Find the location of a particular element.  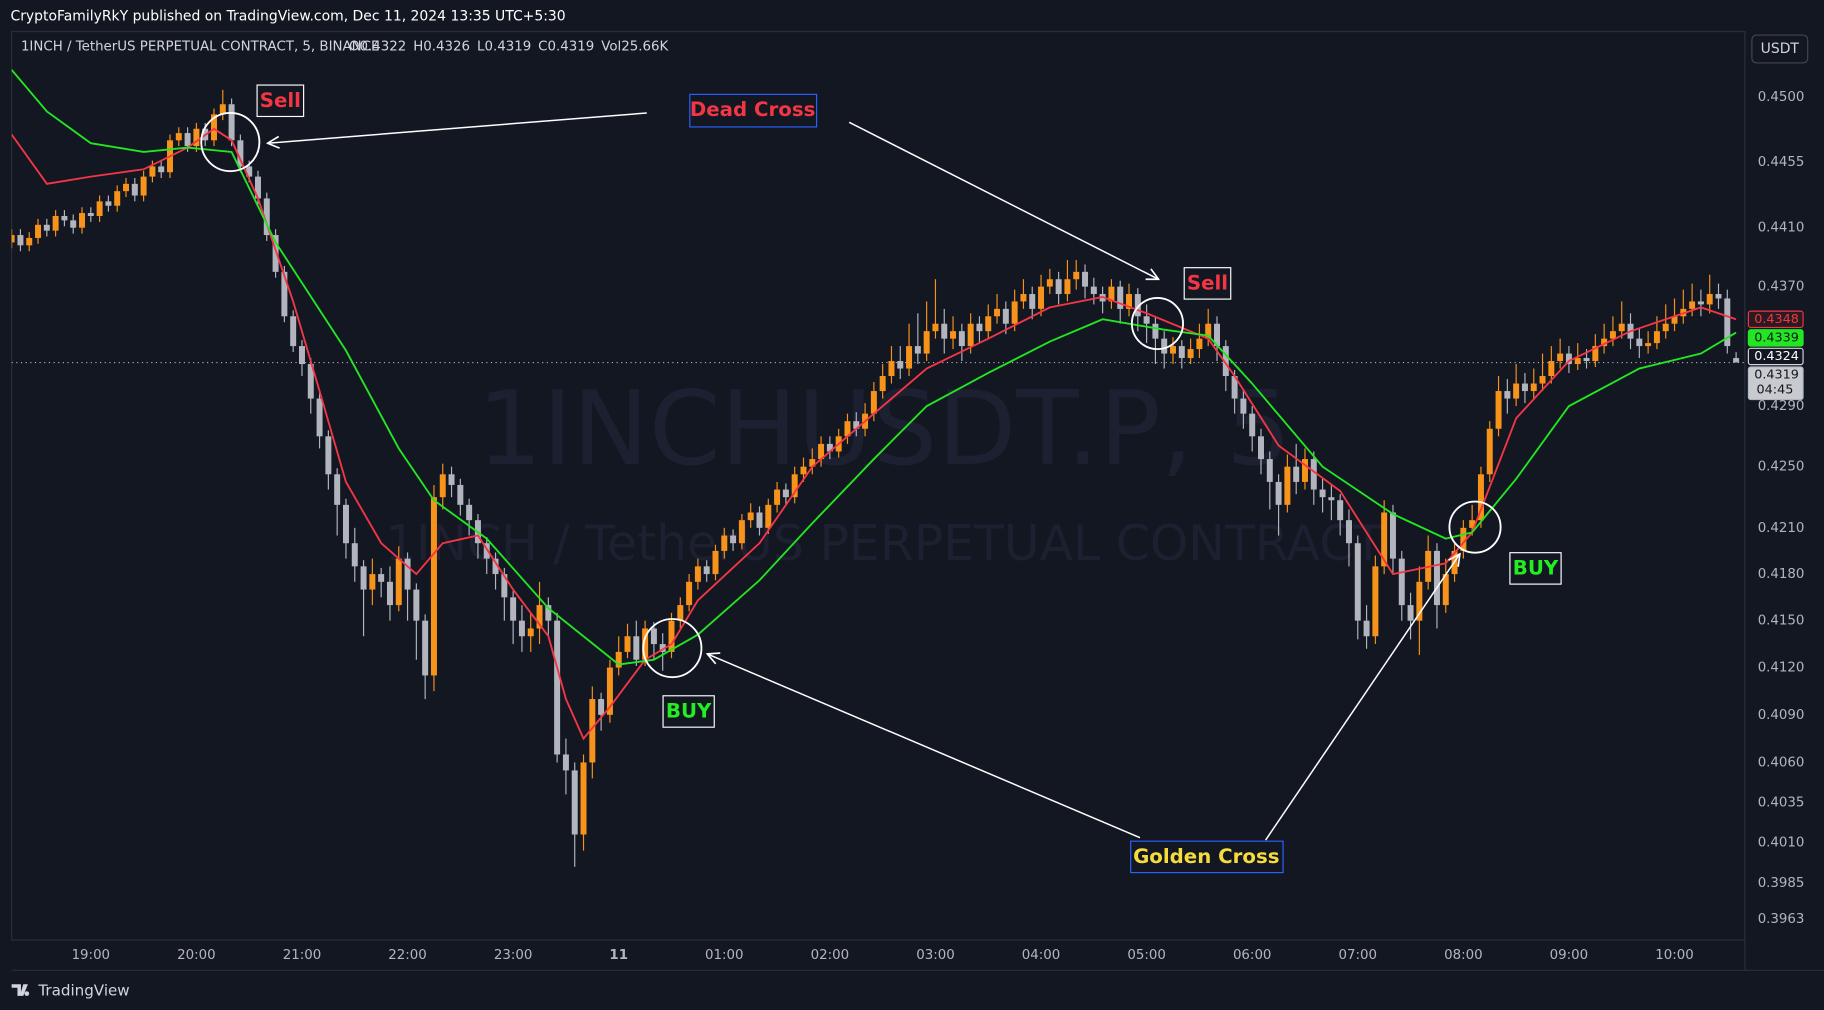

x-tick-label: 21:00 is located at coordinates (302, 955).